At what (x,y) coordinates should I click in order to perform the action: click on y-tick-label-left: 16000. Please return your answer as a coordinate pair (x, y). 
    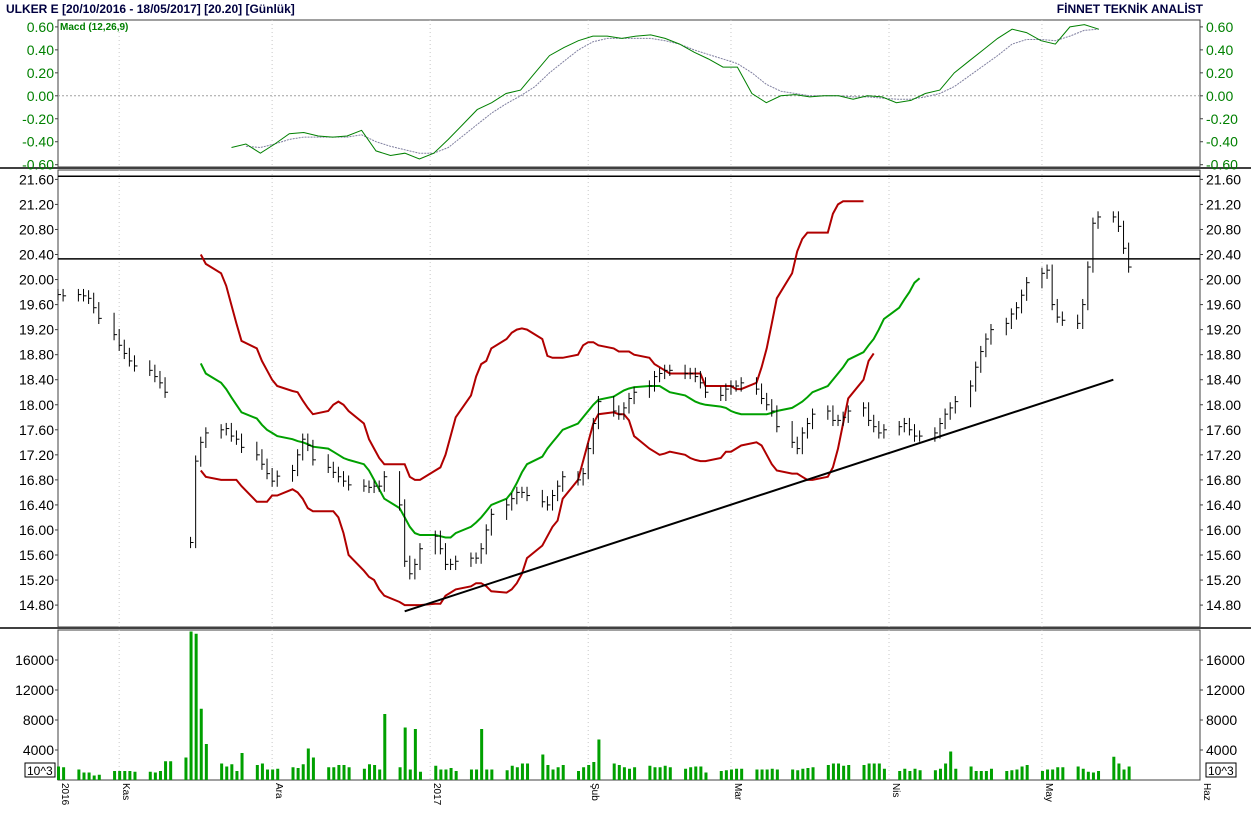
    Looking at the image, I should click on (34, 660).